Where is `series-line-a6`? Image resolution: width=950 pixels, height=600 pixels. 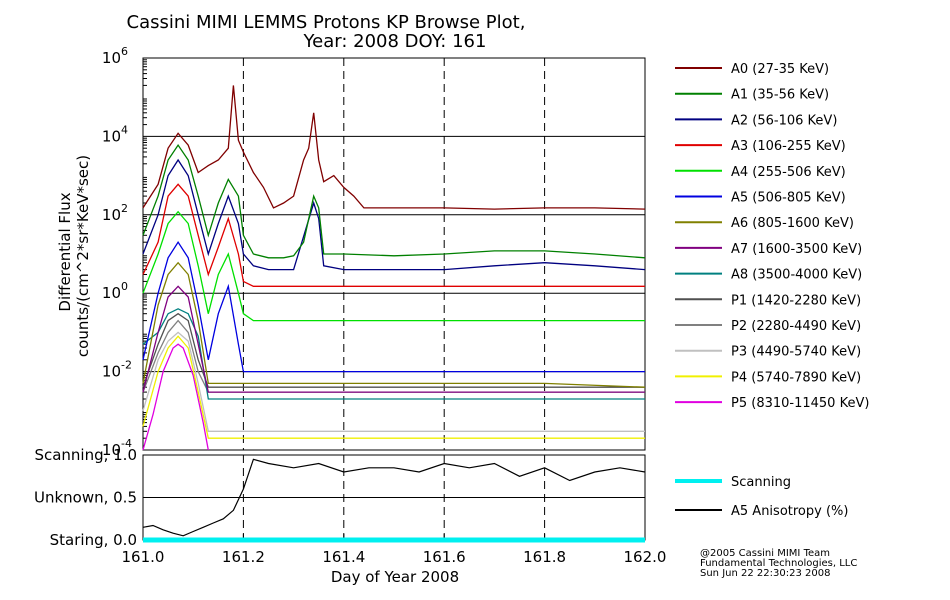 series-line-a6 is located at coordinates (394, 324).